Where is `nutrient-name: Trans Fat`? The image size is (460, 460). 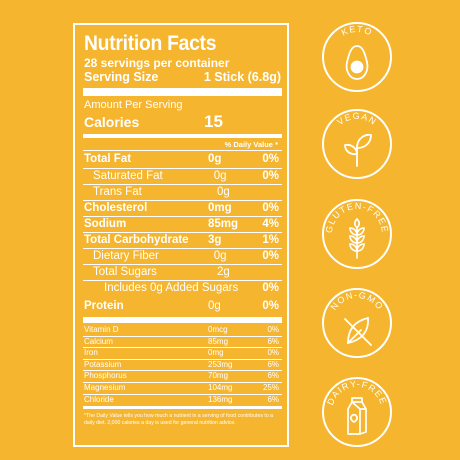
nutrient-name: Trans Fat is located at coordinates (117, 192).